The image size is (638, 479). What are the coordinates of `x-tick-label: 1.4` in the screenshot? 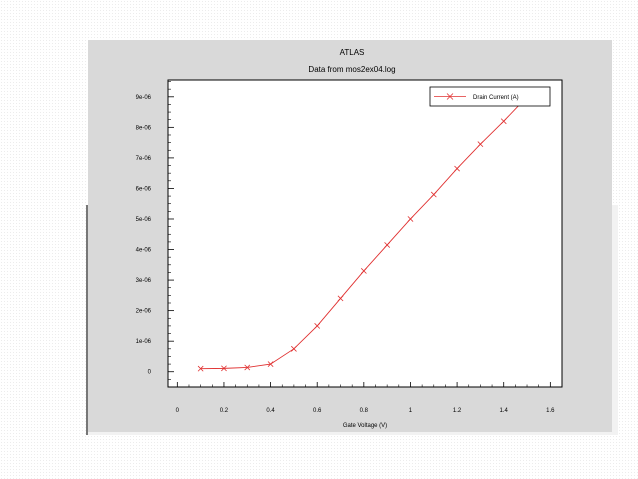 It's located at (504, 411).